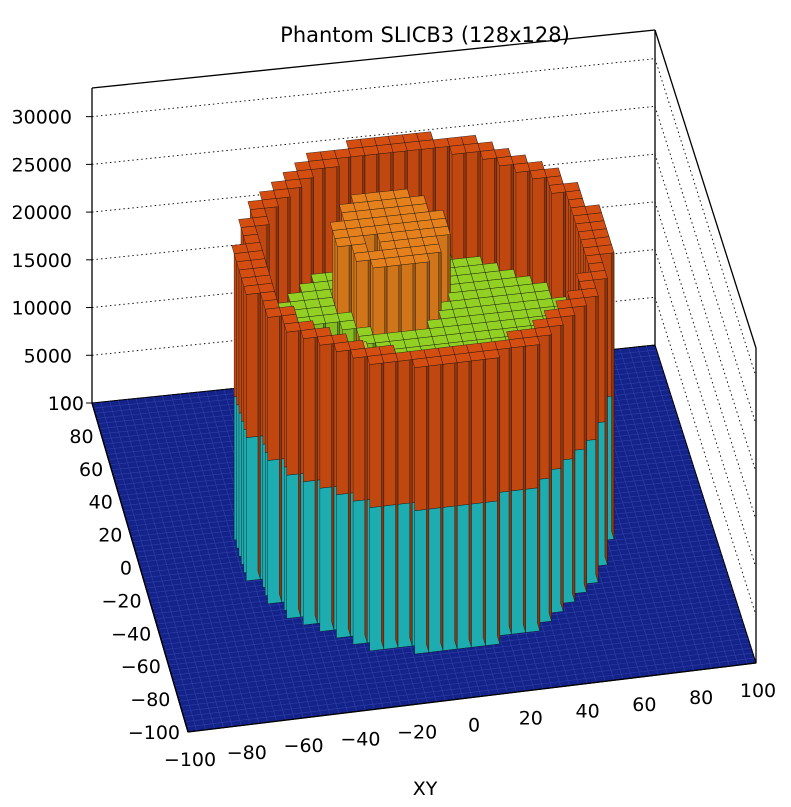  Describe the element at coordinates (121, 601) in the screenshot. I see `y-tick-label: −20` at that location.